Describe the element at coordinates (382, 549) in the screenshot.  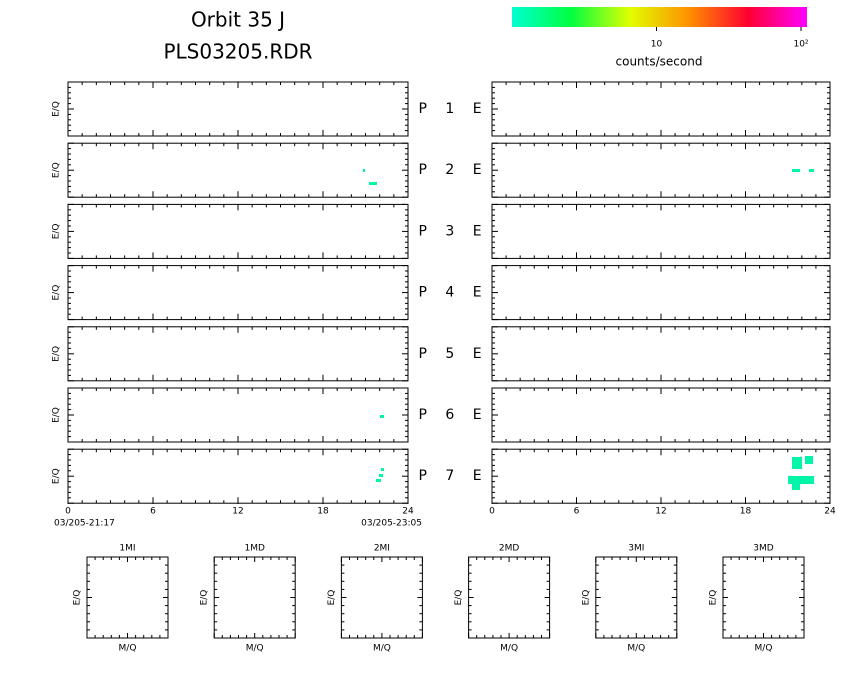
I see `small-panel-title: 2MI` at that location.